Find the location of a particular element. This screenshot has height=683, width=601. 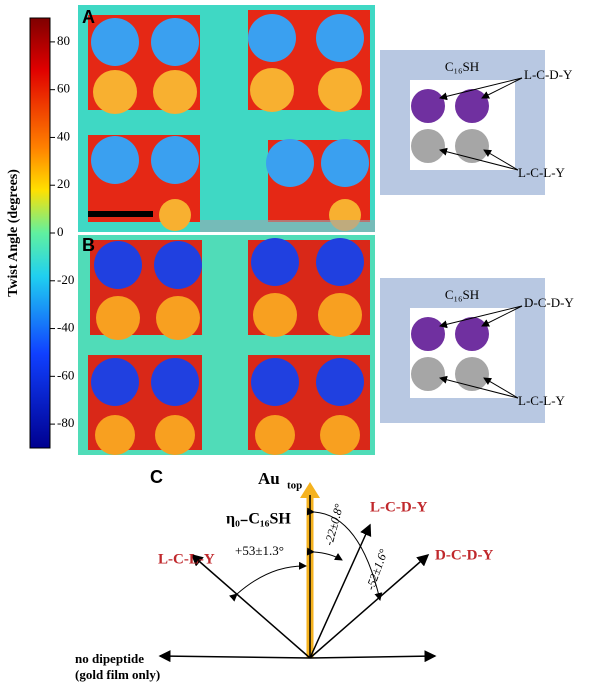

tick-label: 0 is located at coordinates (60, 231).